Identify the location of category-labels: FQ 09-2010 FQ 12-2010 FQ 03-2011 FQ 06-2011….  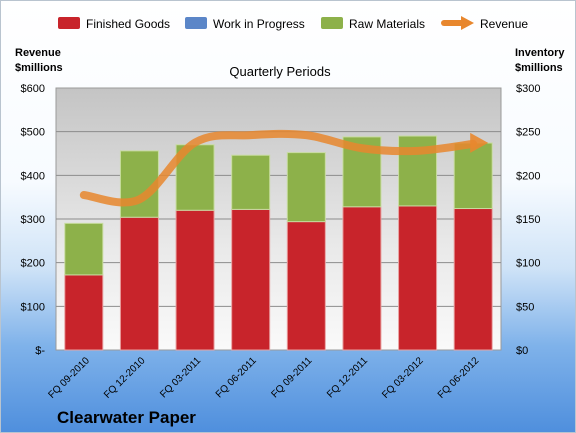
(263, 378).